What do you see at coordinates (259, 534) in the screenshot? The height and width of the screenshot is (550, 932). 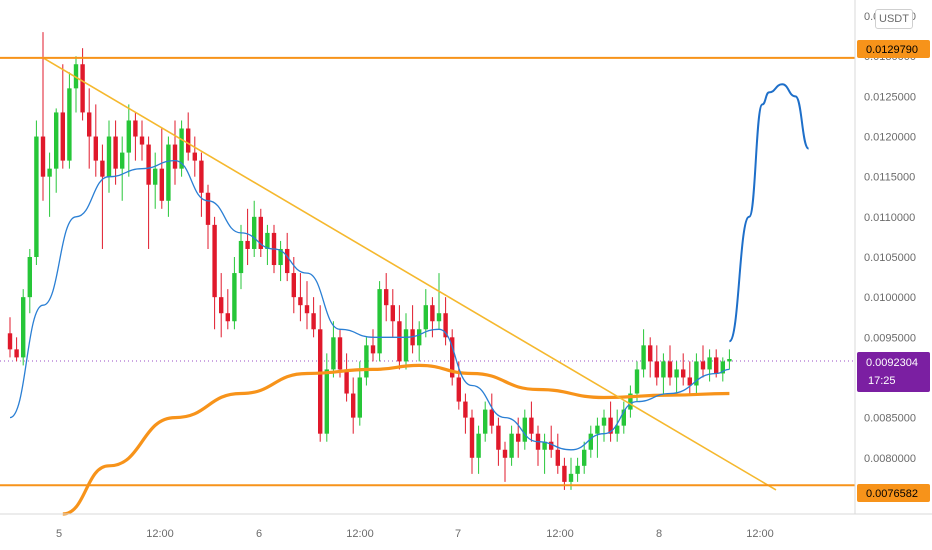 I see `time-axis-tick-label: 6` at bounding box center [259, 534].